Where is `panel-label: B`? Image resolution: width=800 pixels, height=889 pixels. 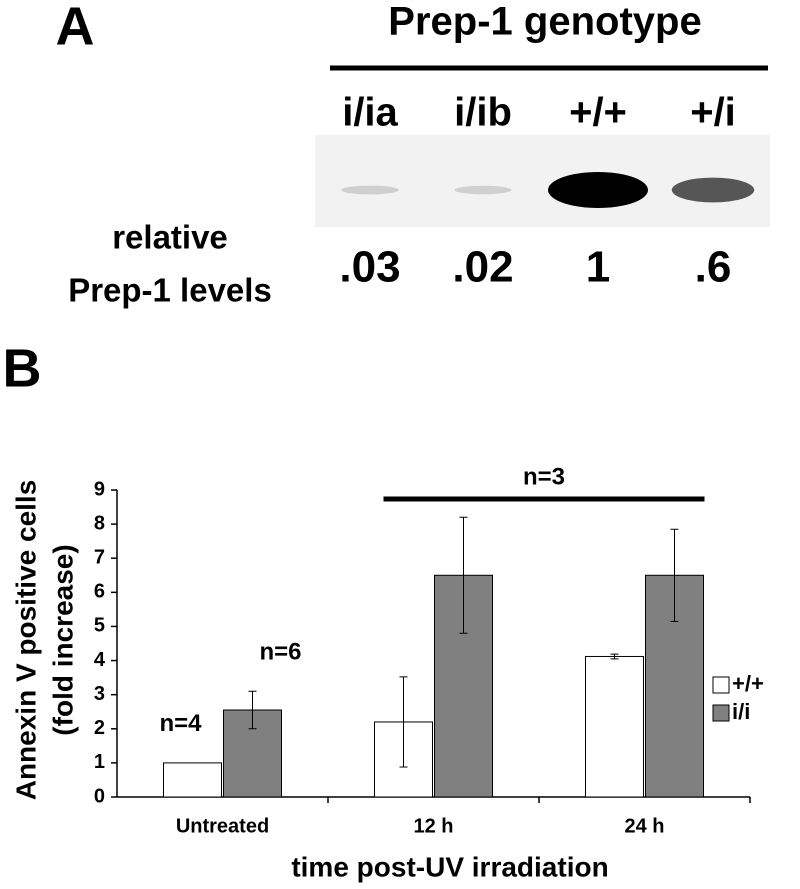
panel-label: B is located at coordinates (22, 368).